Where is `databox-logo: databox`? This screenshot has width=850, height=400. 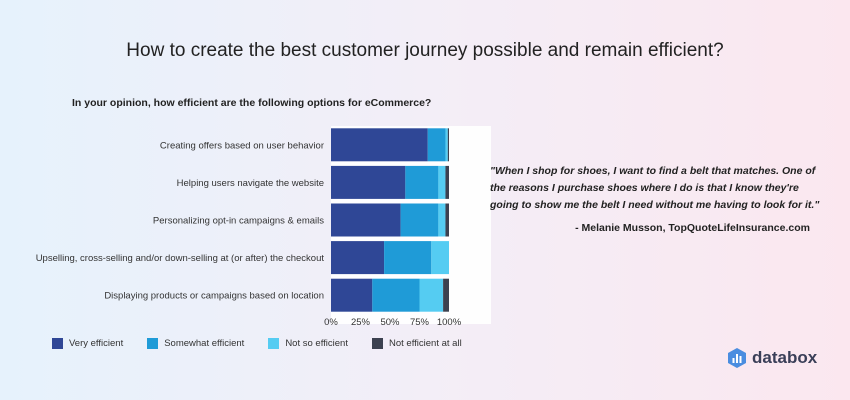 databox-logo: databox is located at coordinates (772, 358).